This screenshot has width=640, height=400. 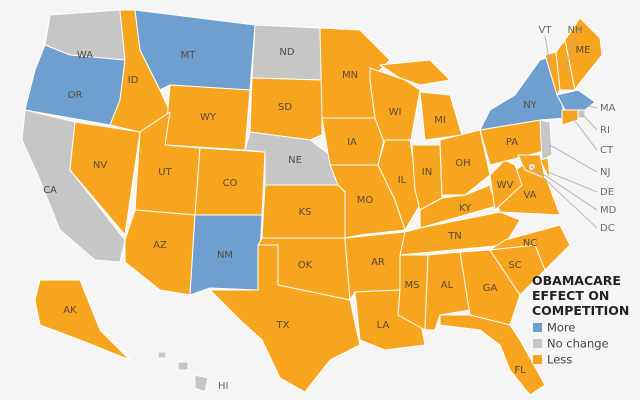 I want to click on state-label: AK, so click(x=70, y=310).